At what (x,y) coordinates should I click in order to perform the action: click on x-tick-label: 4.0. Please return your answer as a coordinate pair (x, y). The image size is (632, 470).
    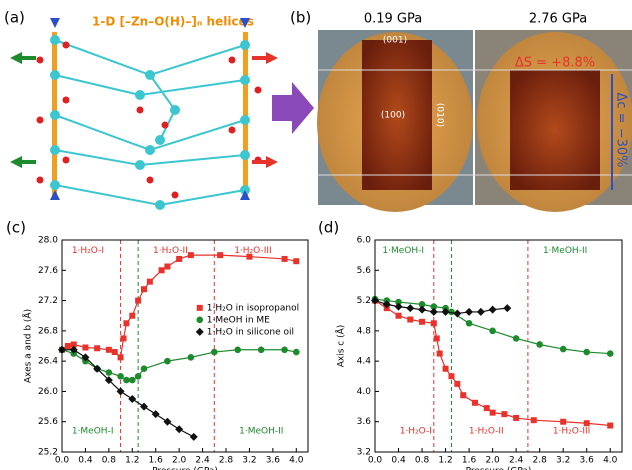
    Looking at the image, I should click on (610, 461).